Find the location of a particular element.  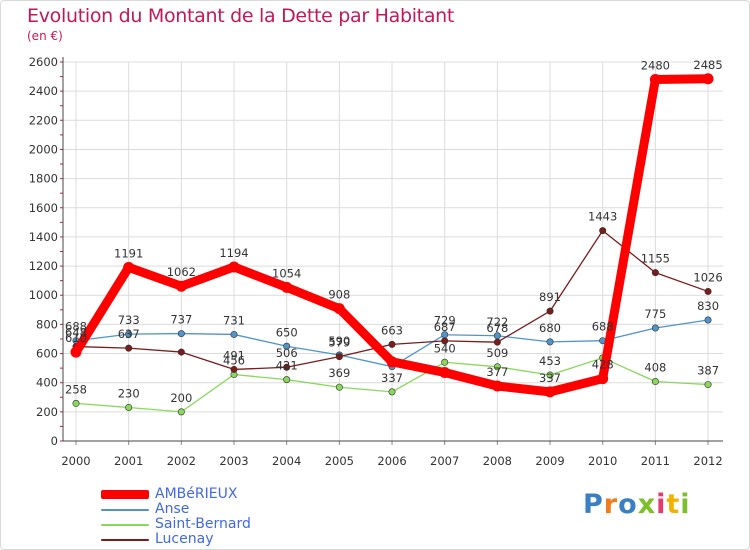

data-label: 230 is located at coordinates (129, 393).